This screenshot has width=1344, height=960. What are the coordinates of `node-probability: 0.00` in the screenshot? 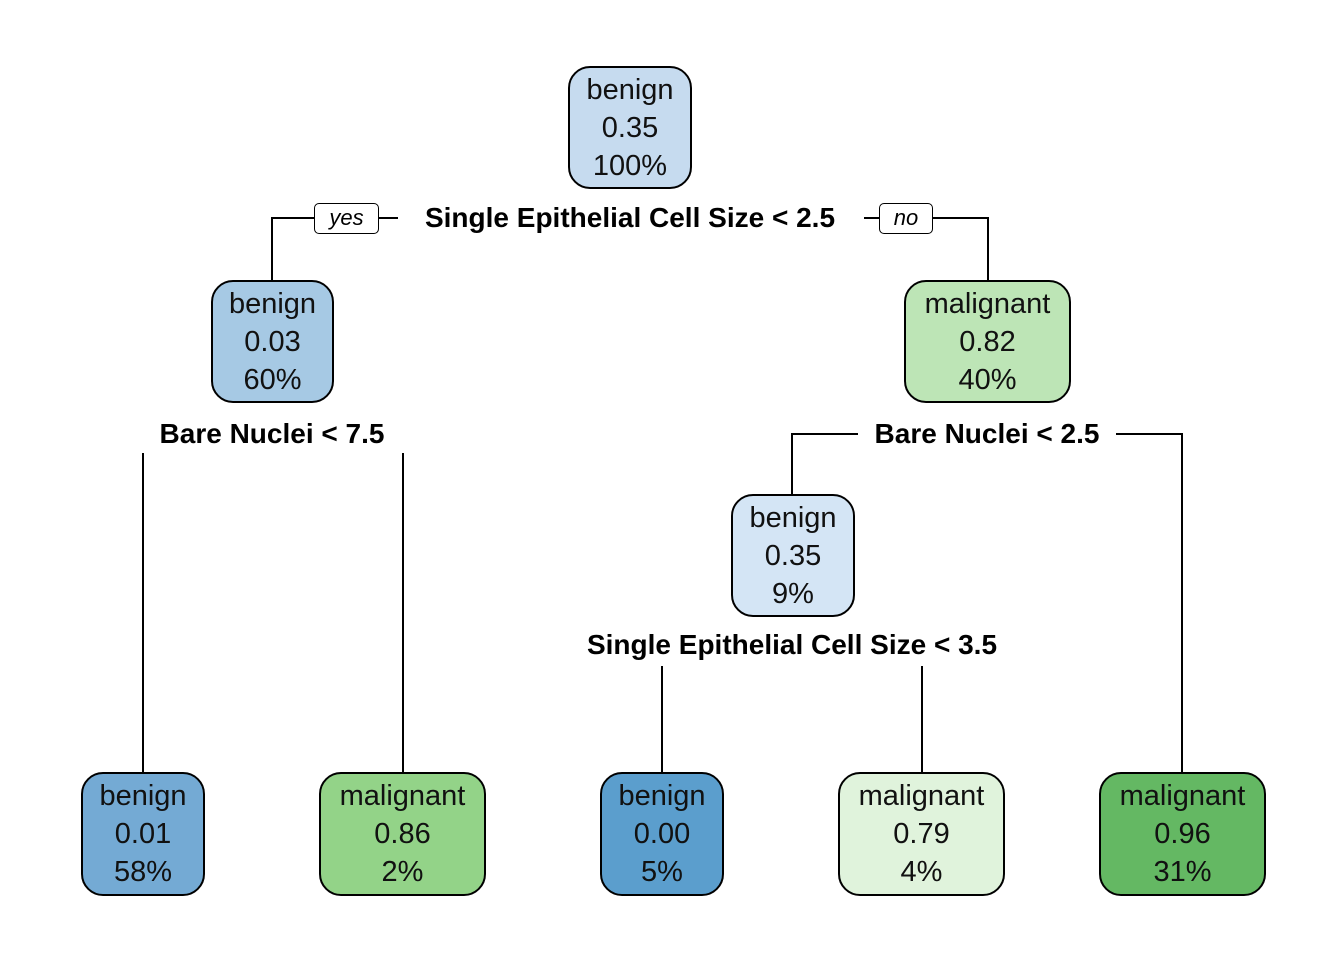 It's located at (662, 834).